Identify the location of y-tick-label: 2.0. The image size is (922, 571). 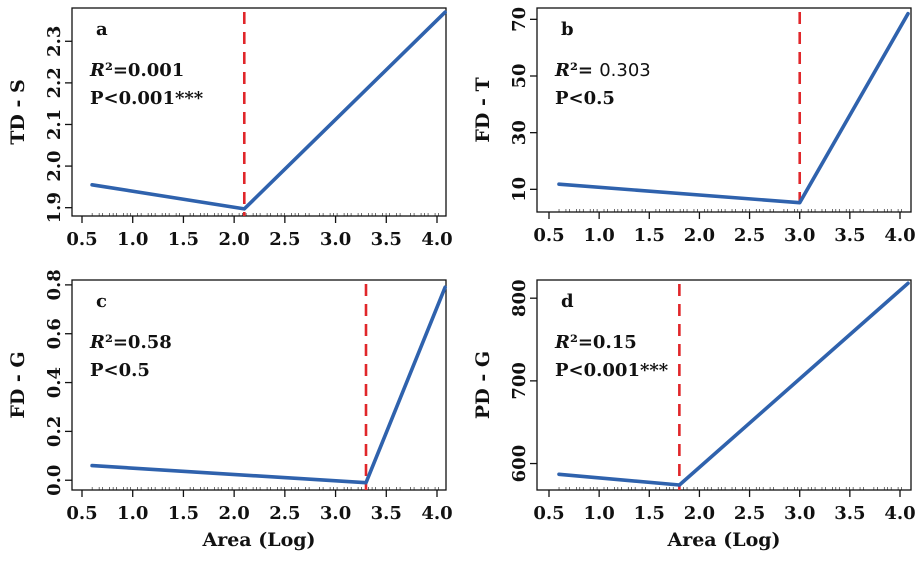
(54, 165).